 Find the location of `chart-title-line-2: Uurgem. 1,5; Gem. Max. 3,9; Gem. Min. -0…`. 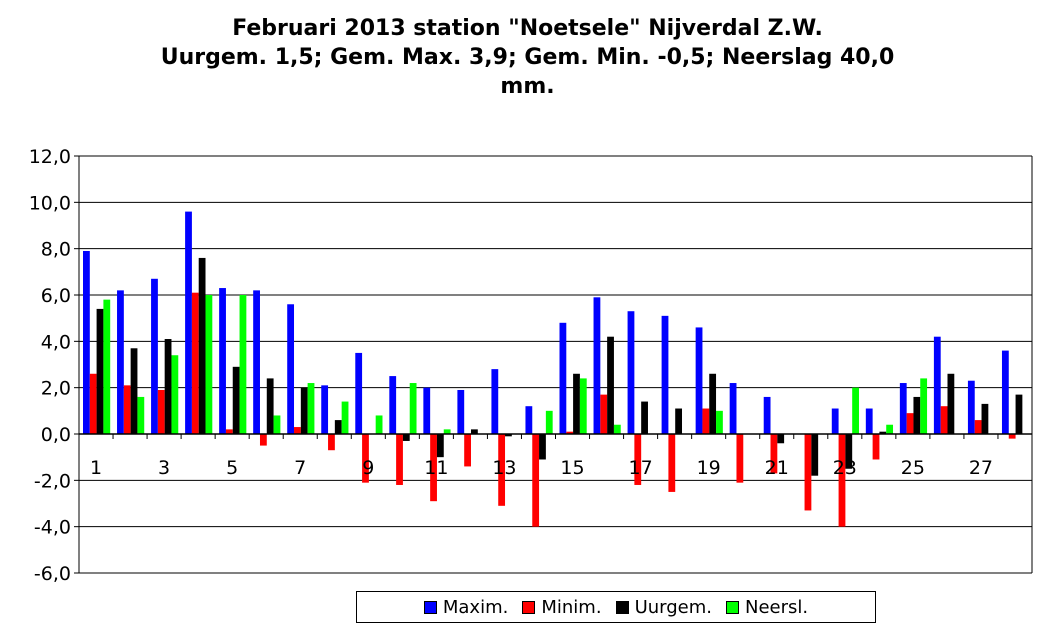

chart-title-line-2: Uurgem. 1,5; Gem. Max. 3,9; Gem. Min. -0… is located at coordinates (527, 57).